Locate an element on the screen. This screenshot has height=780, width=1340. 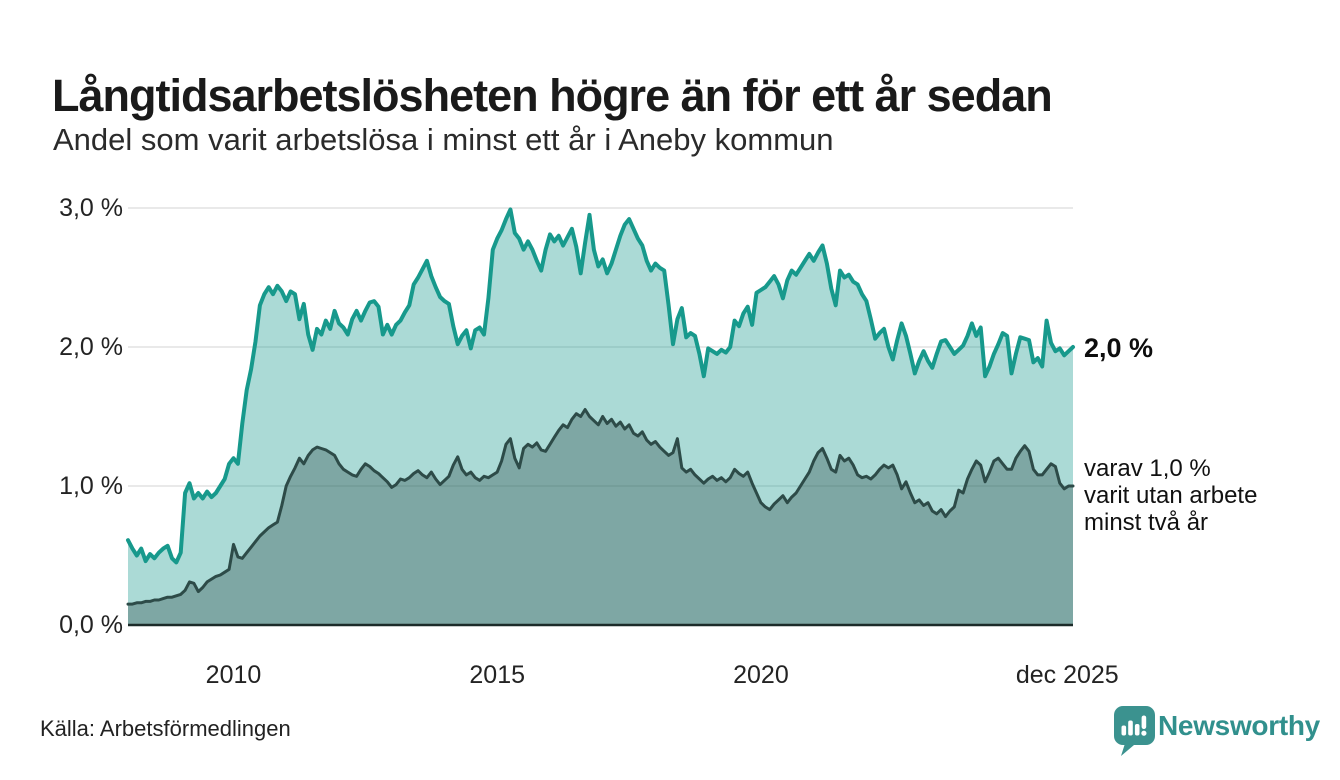
x-tick-label: 2020 is located at coordinates (761, 675).